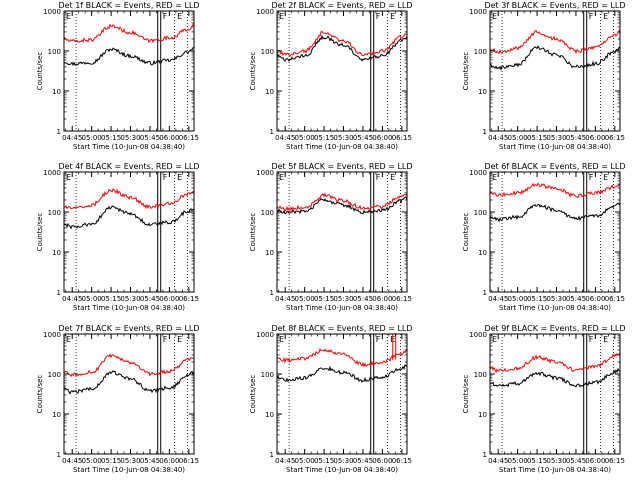  Describe the element at coordinates (128, 328) in the screenshot. I see `panel-title: Det 7f BLACK = Events, RED = LLD` at that location.